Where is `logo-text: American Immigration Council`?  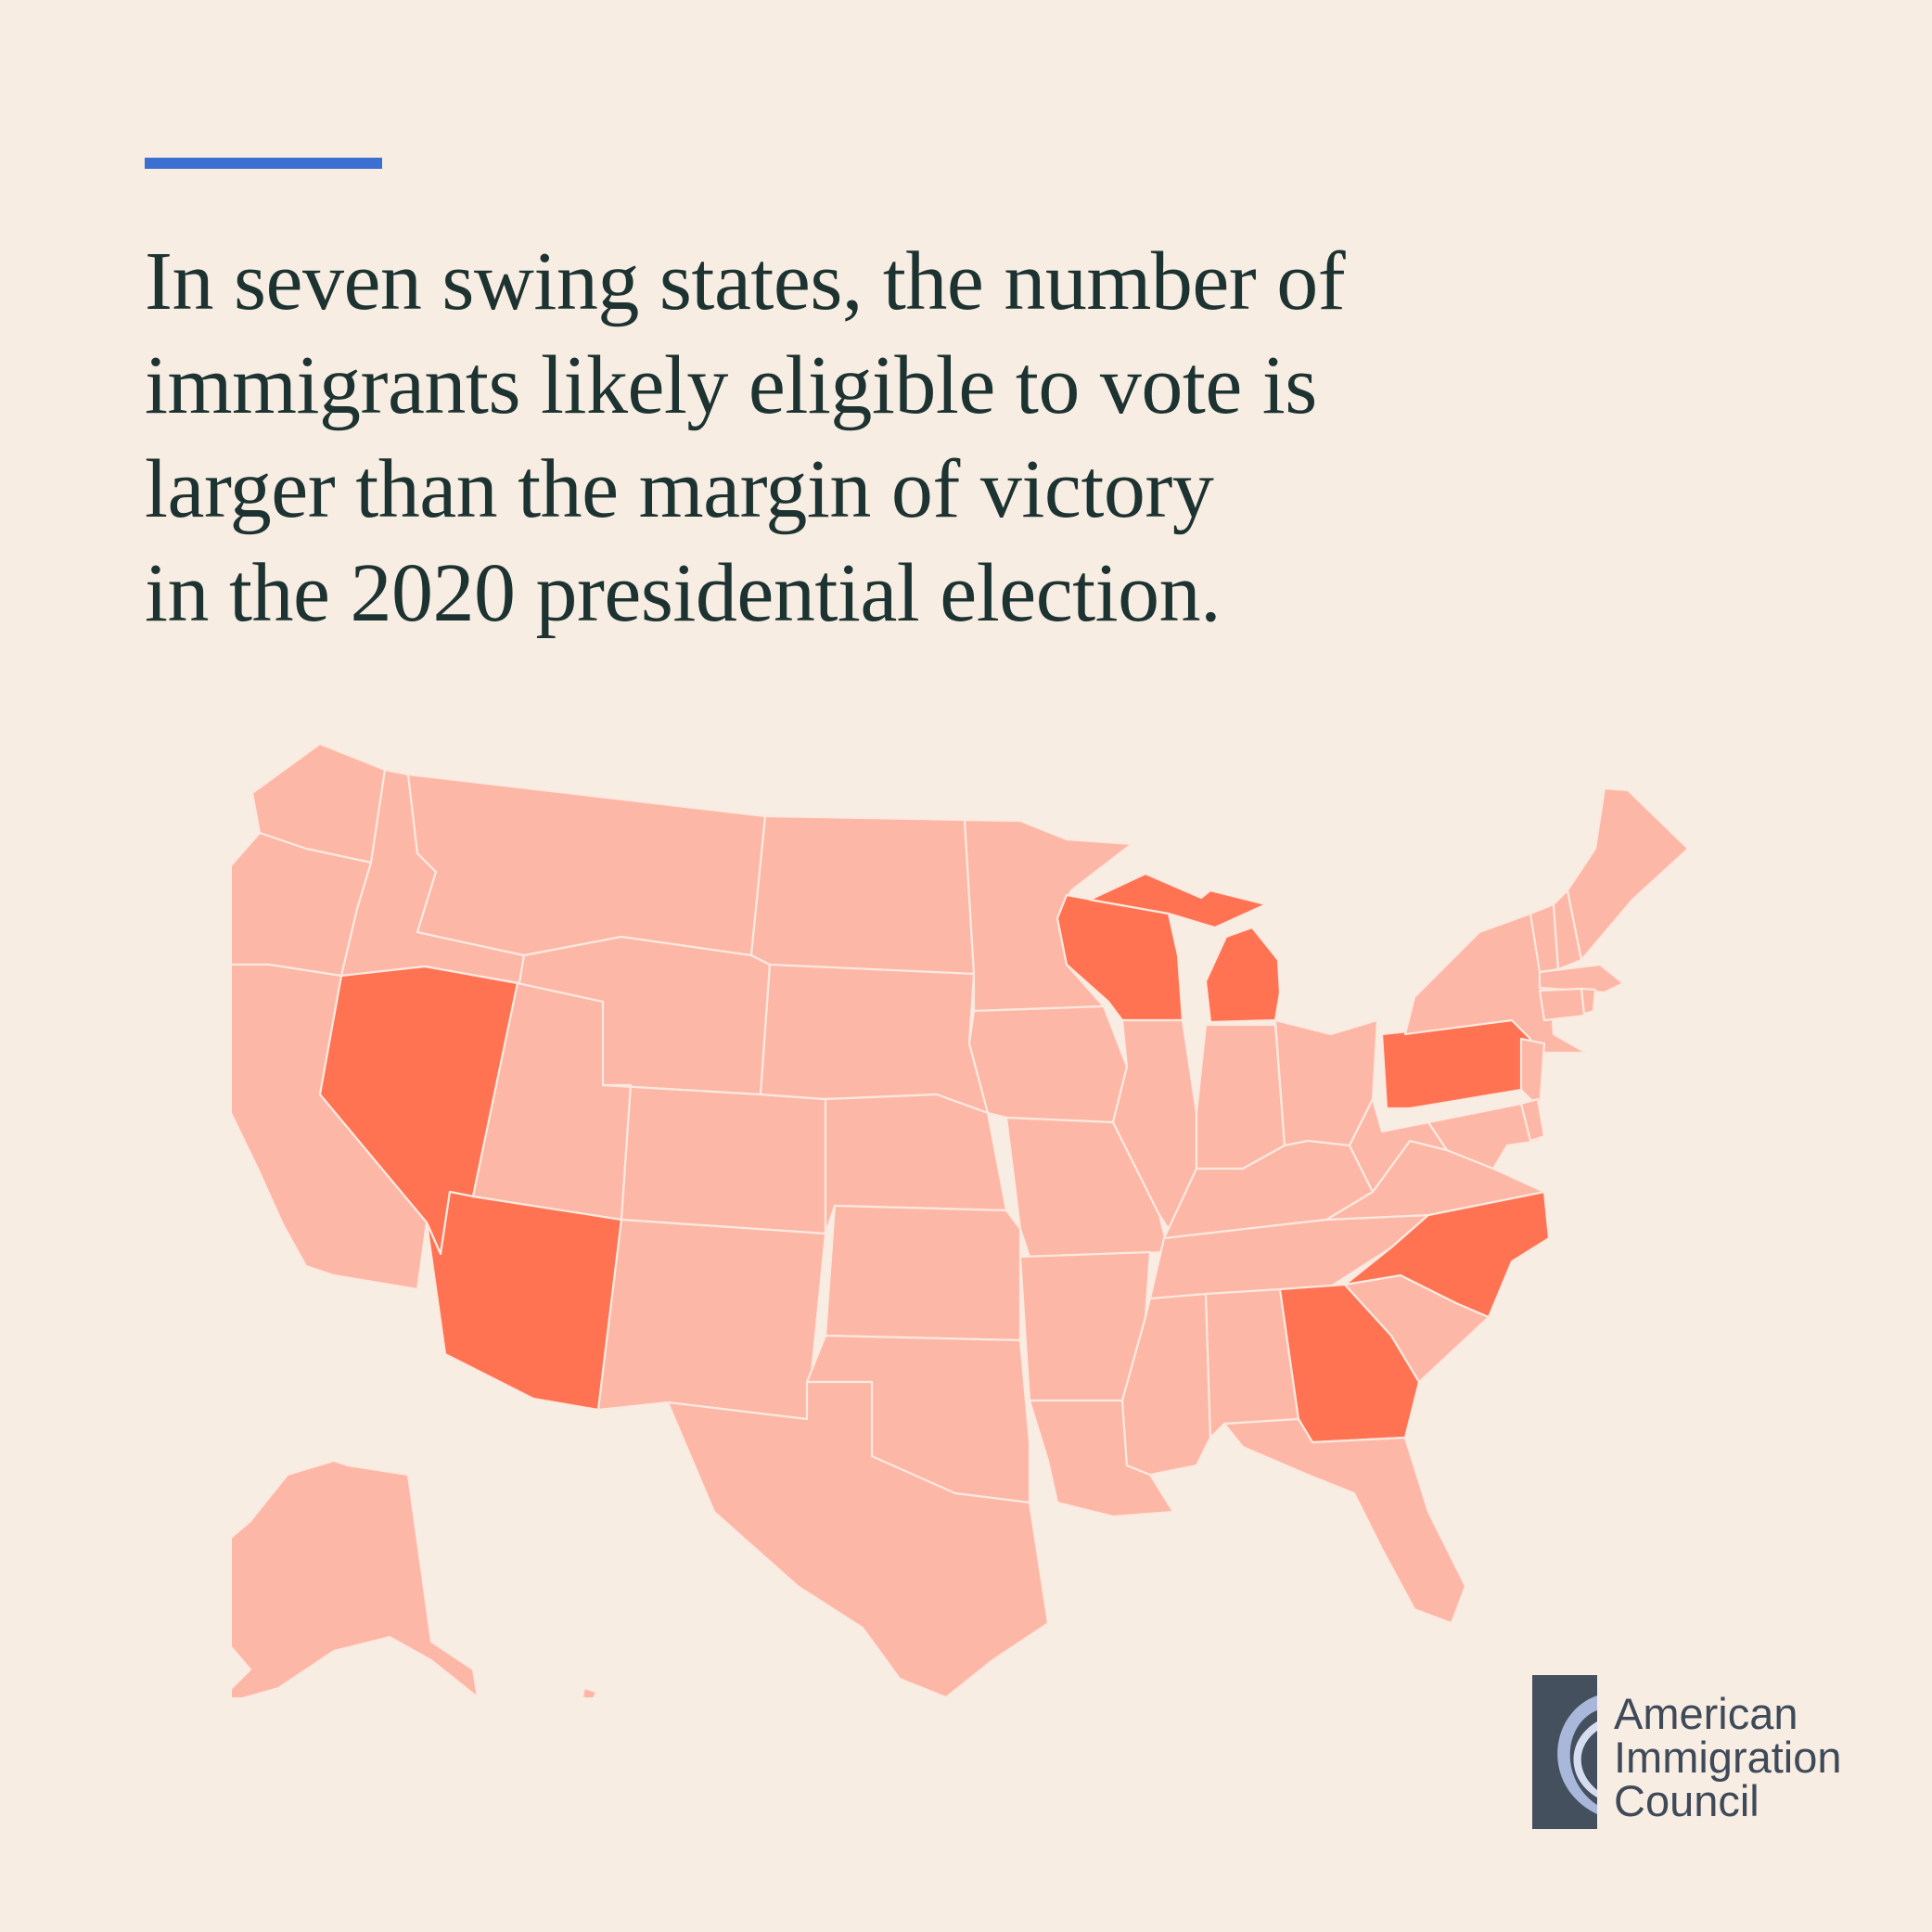 logo-text: American Immigration Council is located at coordinates (1728, 1757).